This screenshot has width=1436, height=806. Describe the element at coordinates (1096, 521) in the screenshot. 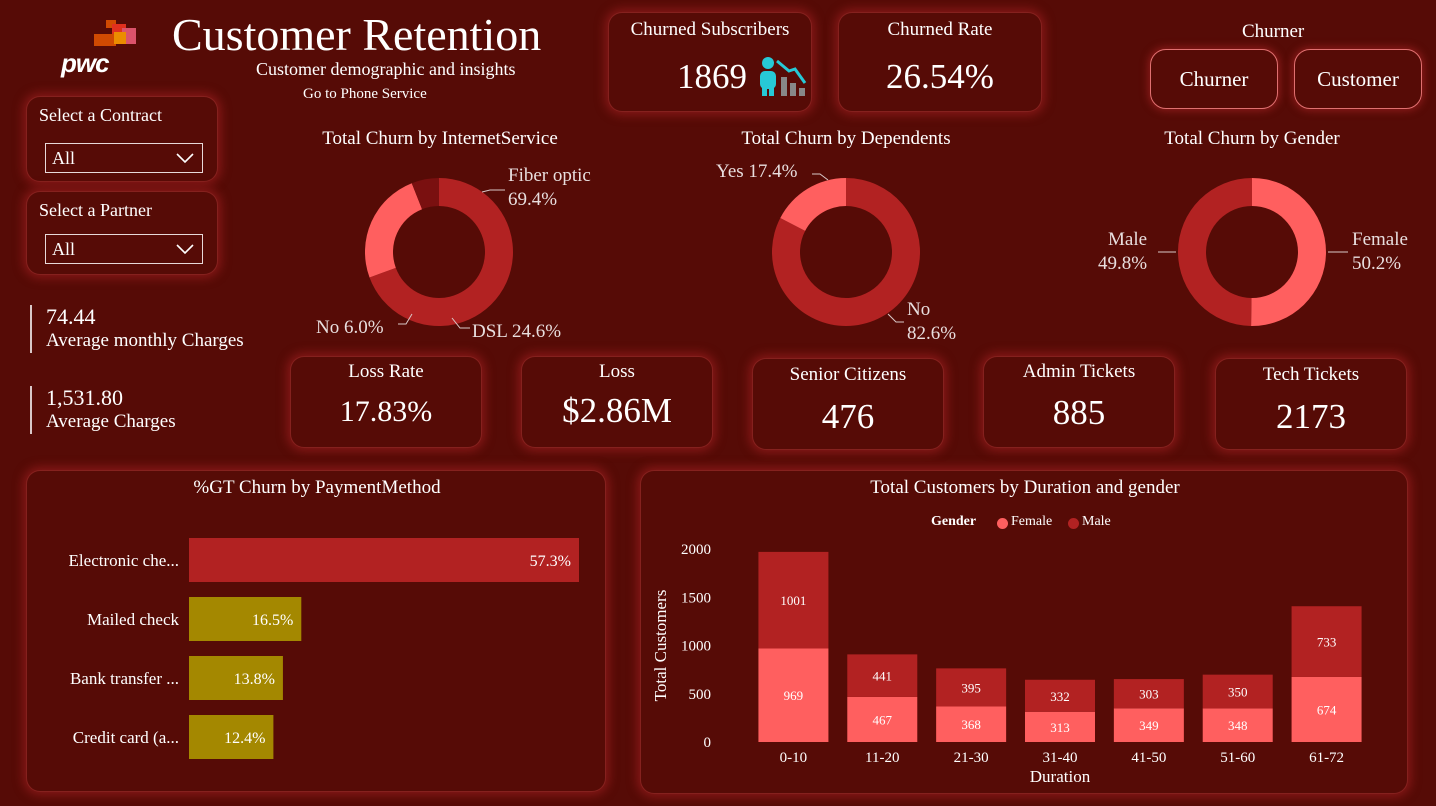

I see `legend-male-label: Male` at that location.